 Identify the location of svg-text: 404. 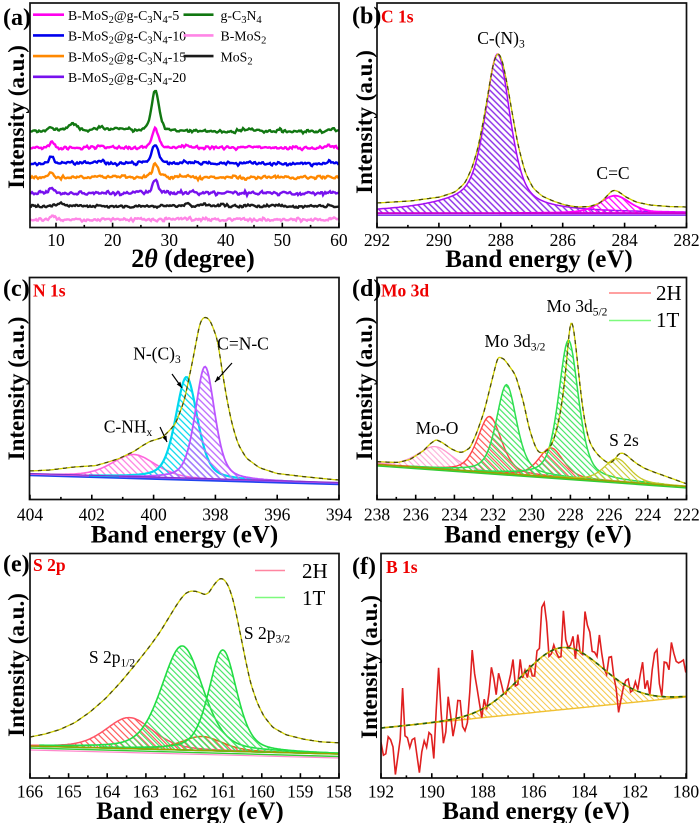
(30, 515).